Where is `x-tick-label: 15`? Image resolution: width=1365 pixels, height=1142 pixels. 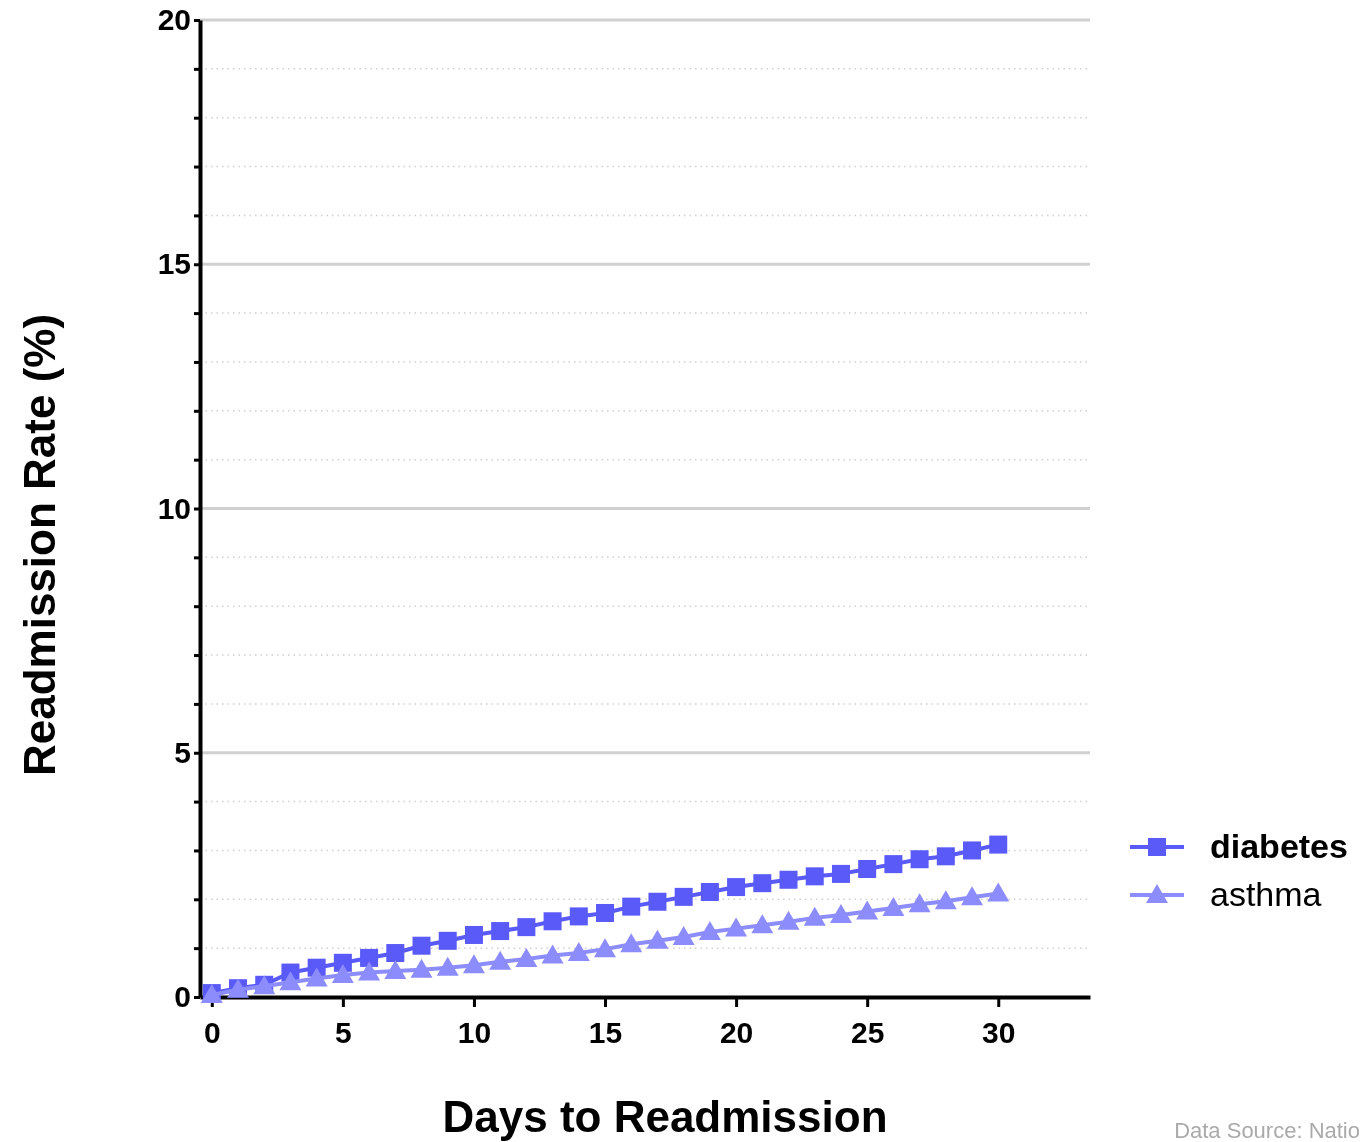
x-tick-label: 15 is located at coordinates (605, 1032).